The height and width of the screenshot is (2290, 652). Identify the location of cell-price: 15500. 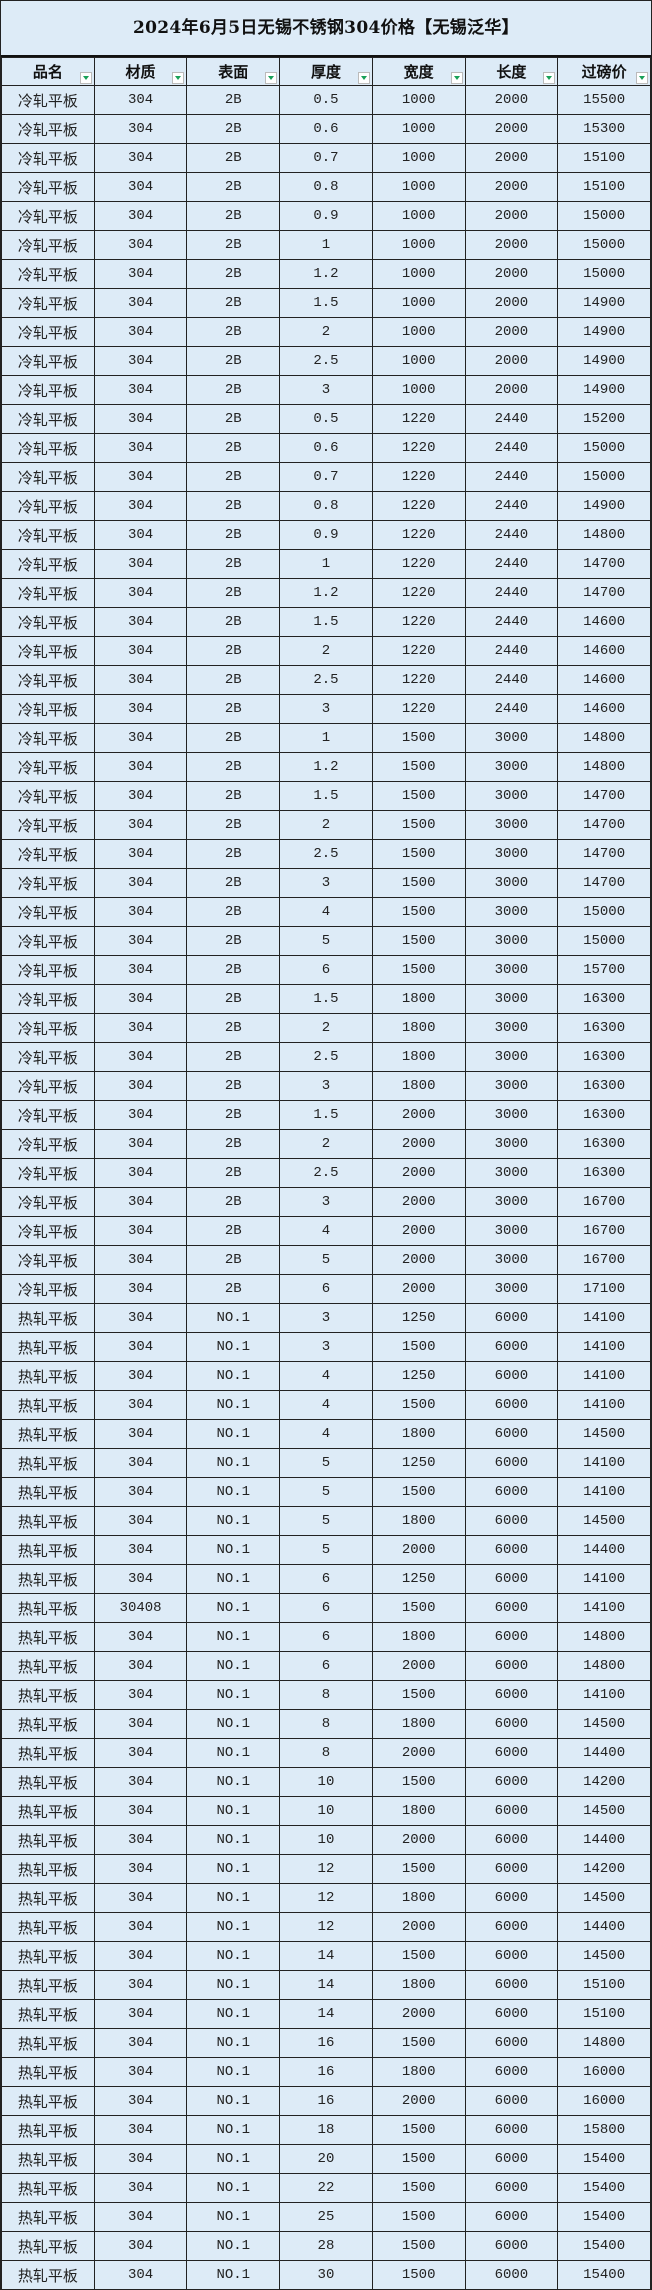
(604, 100).